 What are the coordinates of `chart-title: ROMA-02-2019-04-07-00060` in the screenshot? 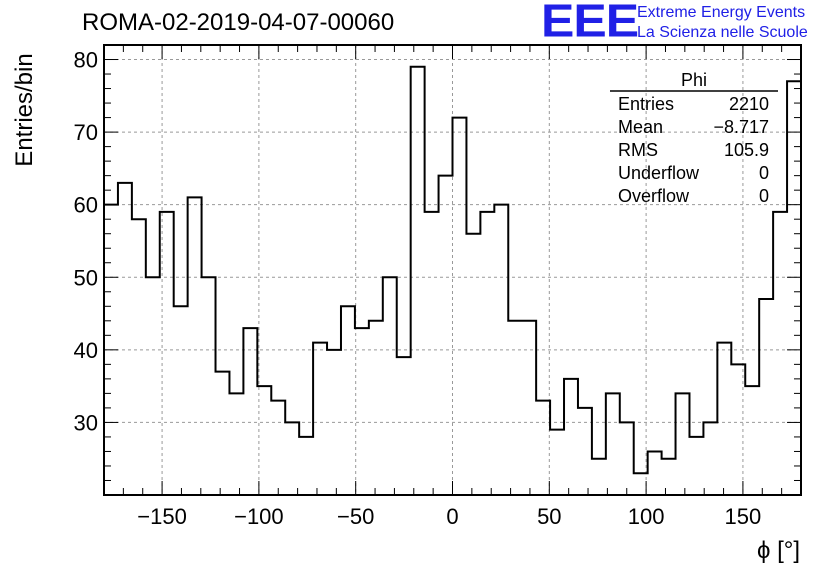 It's located at (238, 22).